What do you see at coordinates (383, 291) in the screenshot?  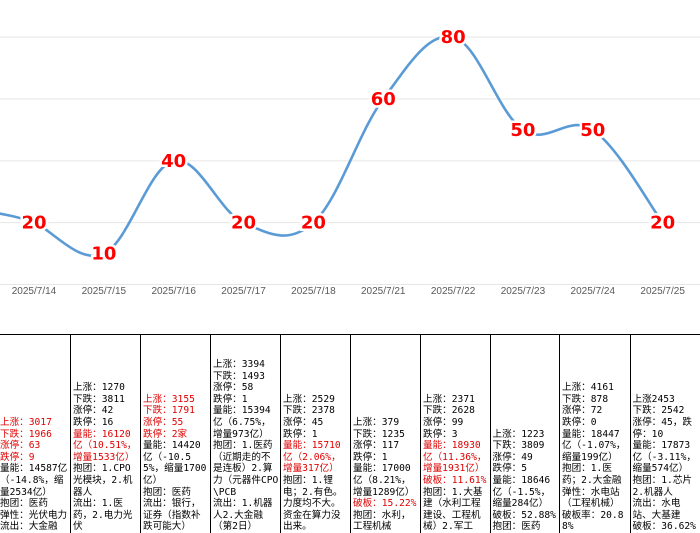 I see `x-tick-label: 2025/7/21` at bounding box center [383, 291].